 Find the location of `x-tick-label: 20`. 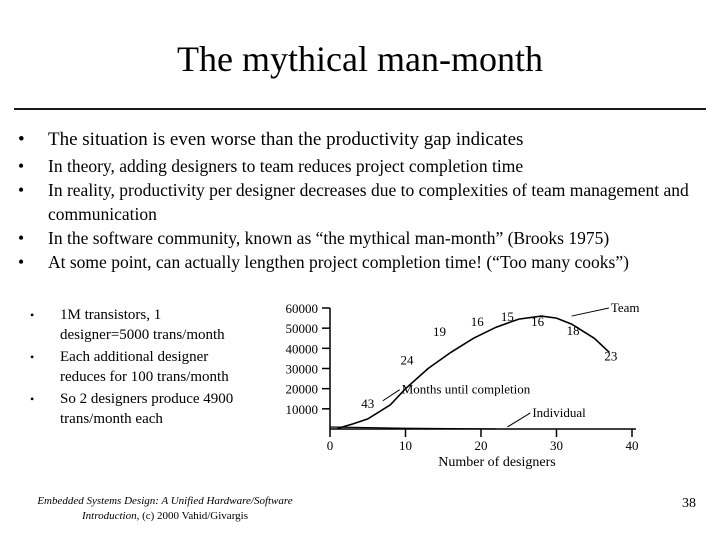

x-tick-label: 20 is located at coordinates (481, 445).